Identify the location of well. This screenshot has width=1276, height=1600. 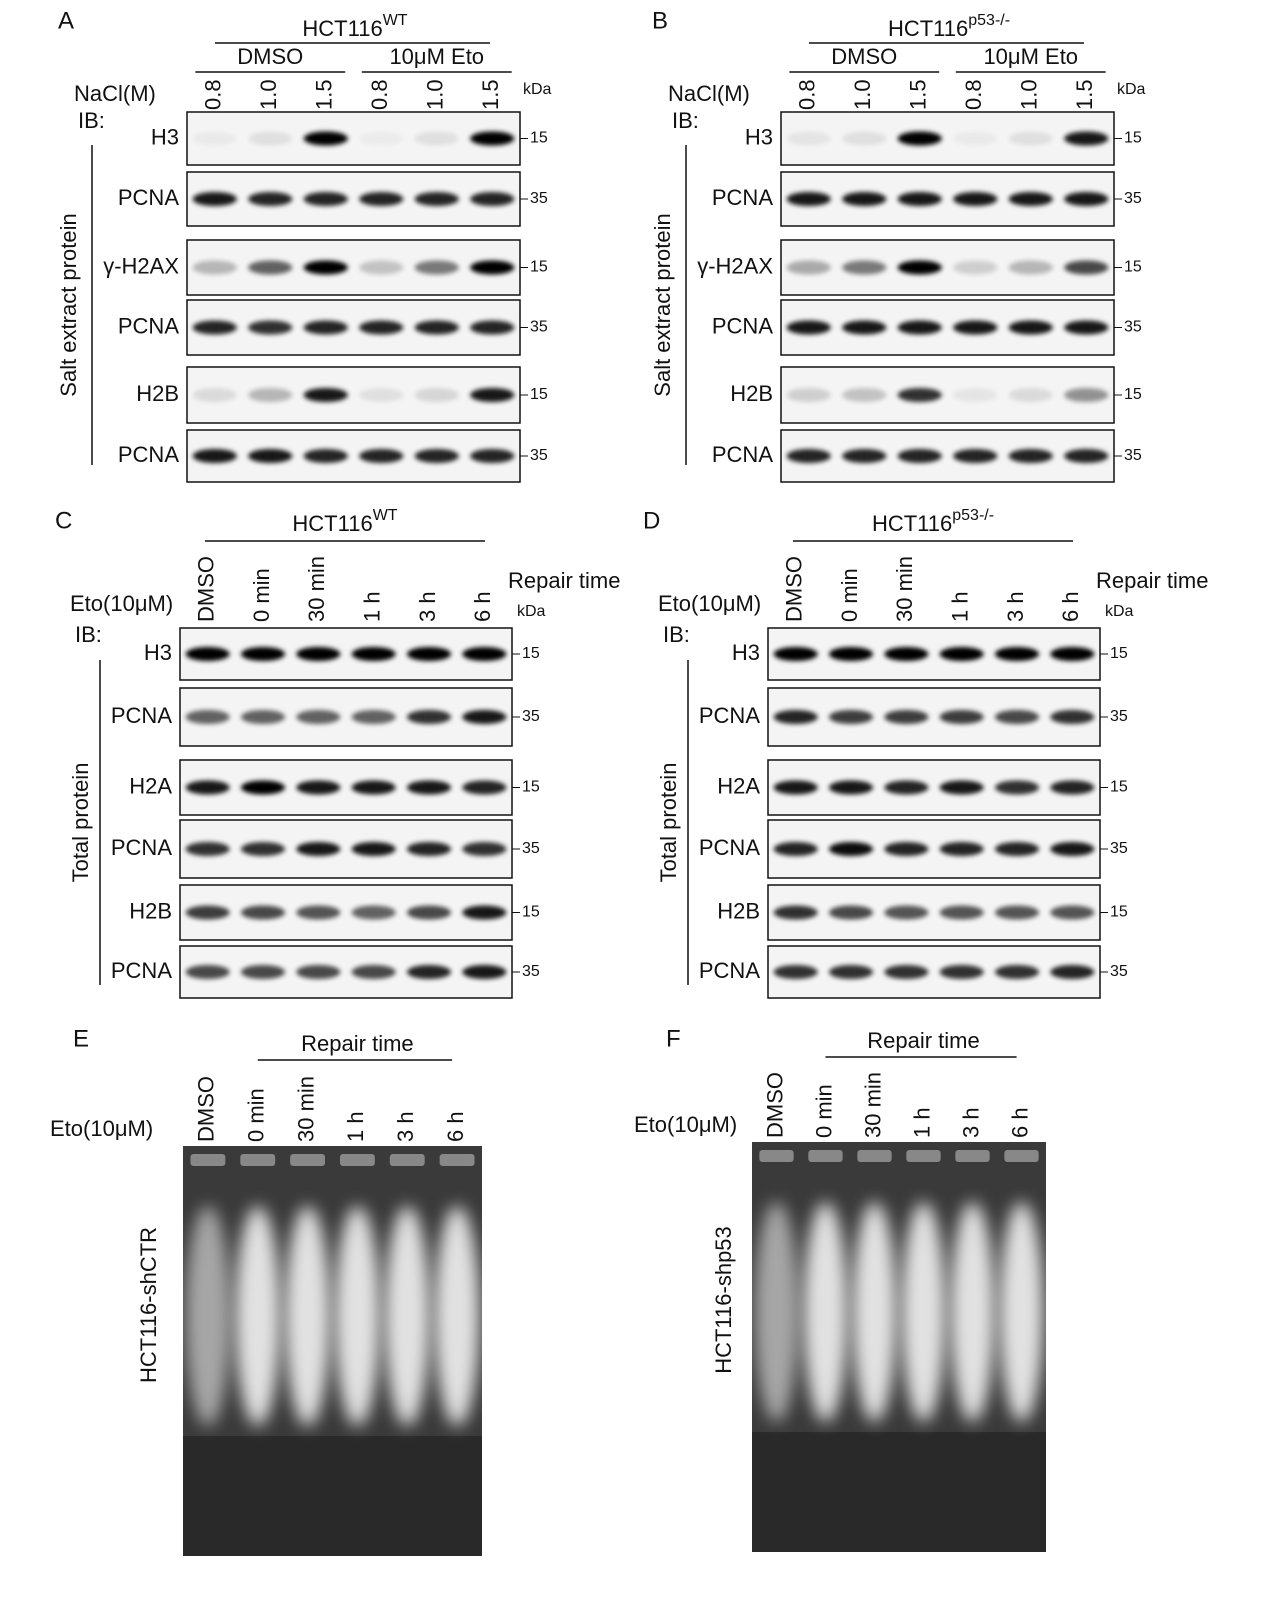
(923, 1156).